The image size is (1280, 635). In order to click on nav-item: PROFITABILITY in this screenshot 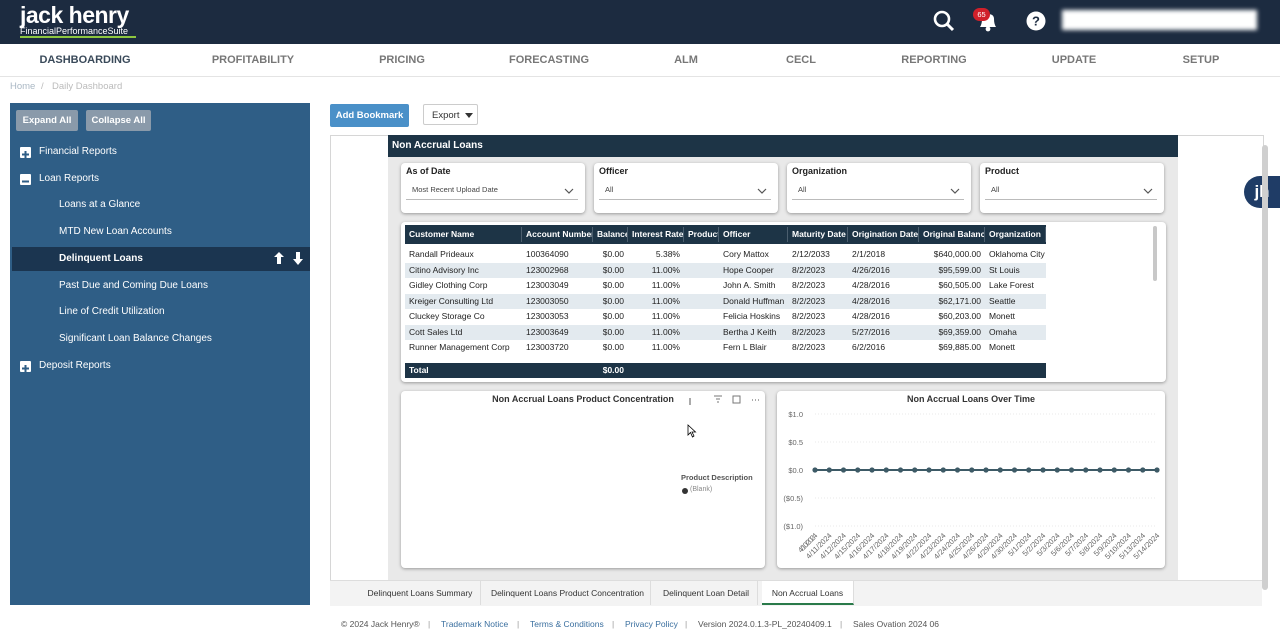, I will do `click(253, 60)`.